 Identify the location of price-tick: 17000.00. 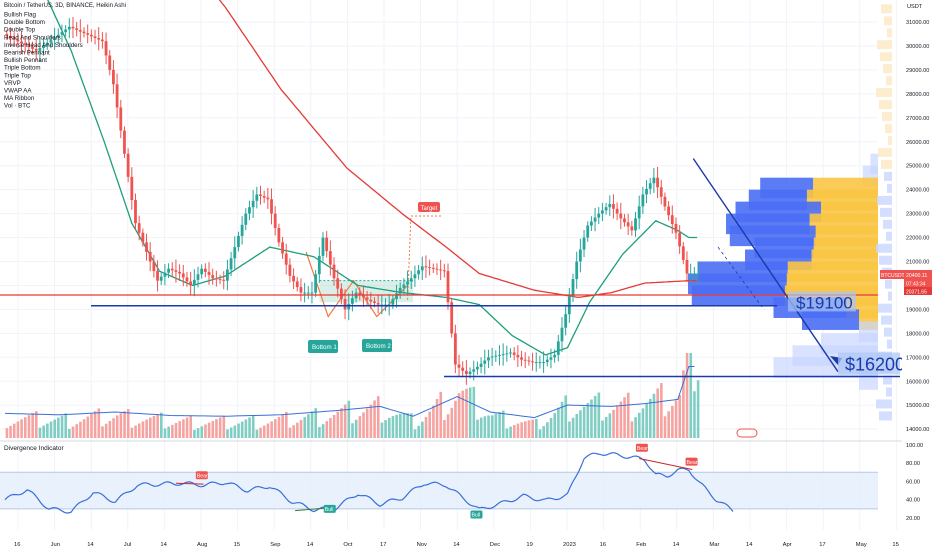
(917, 358).